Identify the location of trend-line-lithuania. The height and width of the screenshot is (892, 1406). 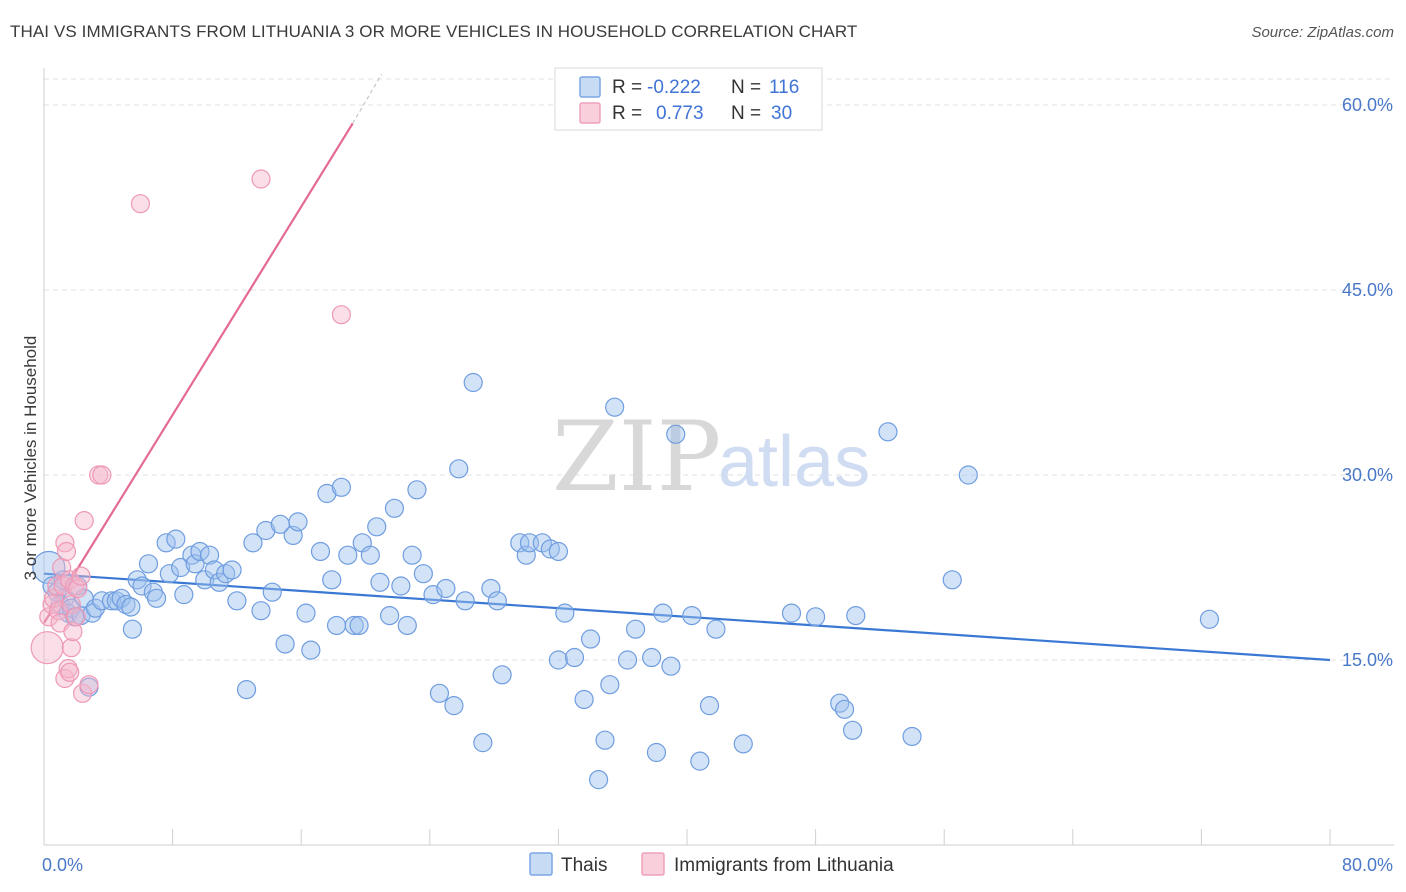
(198, 373).